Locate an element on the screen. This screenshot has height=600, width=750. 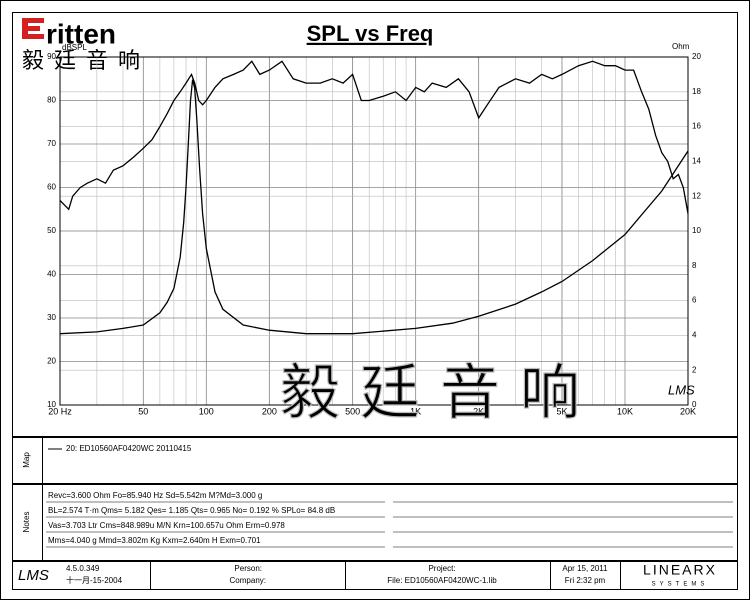
map-panel is located at coordinates (375, 460).